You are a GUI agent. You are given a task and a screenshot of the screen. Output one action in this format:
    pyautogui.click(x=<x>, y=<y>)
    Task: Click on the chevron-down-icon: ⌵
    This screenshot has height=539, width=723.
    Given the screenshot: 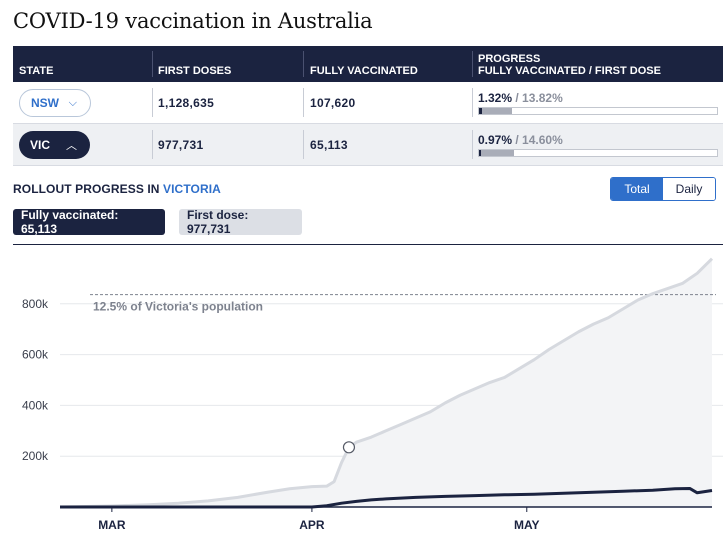 What is the action you would take?
    pyautogui.click(x=72, y=102)
    